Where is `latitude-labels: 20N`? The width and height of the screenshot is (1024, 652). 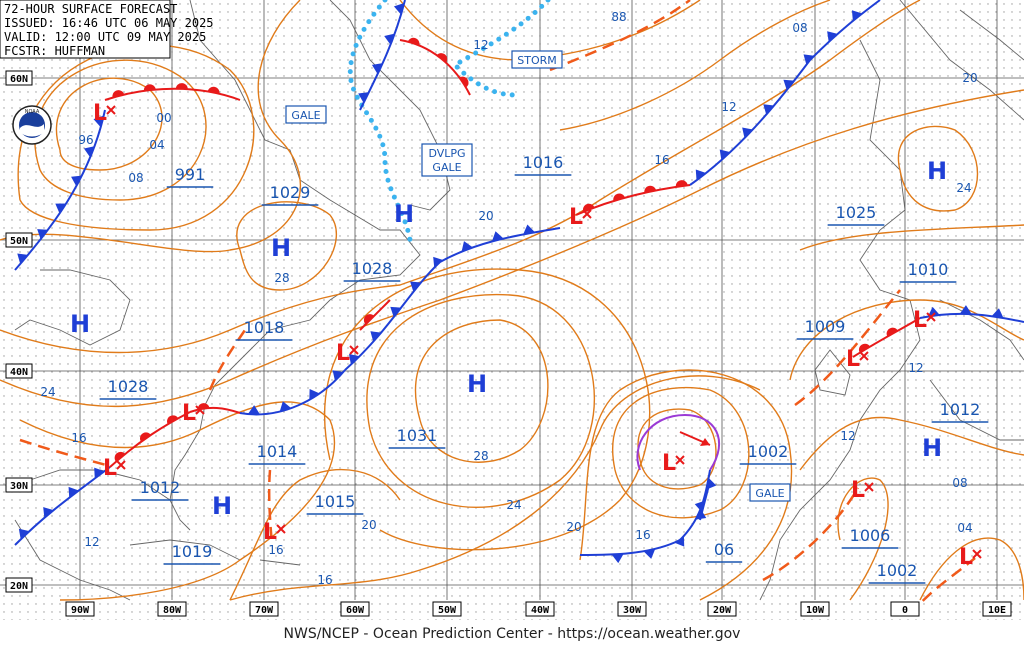
latitude-labels: 20N is located at coordinates (19, 586).